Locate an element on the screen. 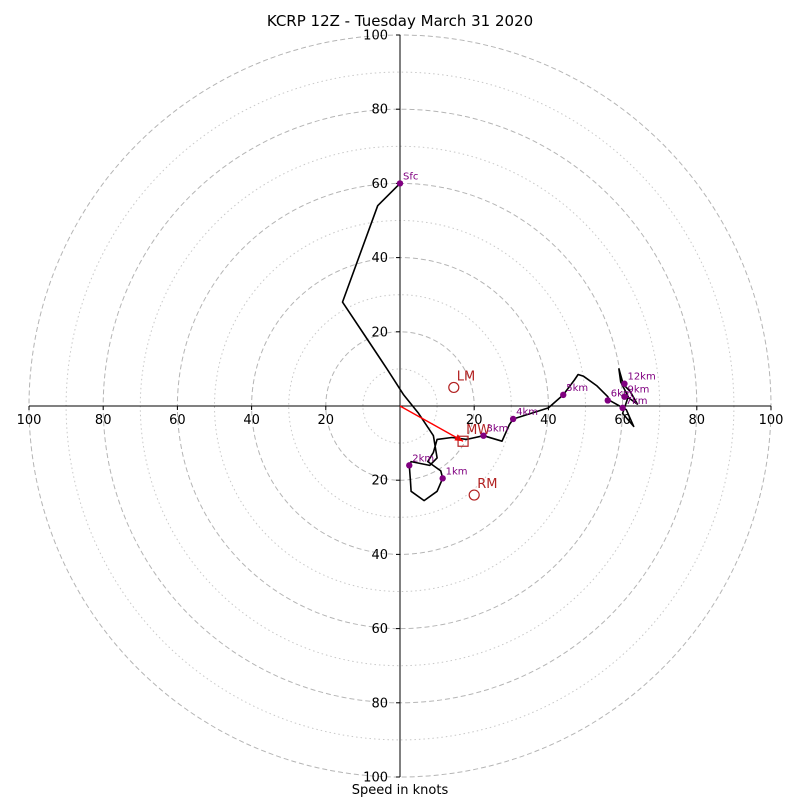 This screenshot has width=800, height=800. storm-motion-label: LM is located at coordinates (466, 376).